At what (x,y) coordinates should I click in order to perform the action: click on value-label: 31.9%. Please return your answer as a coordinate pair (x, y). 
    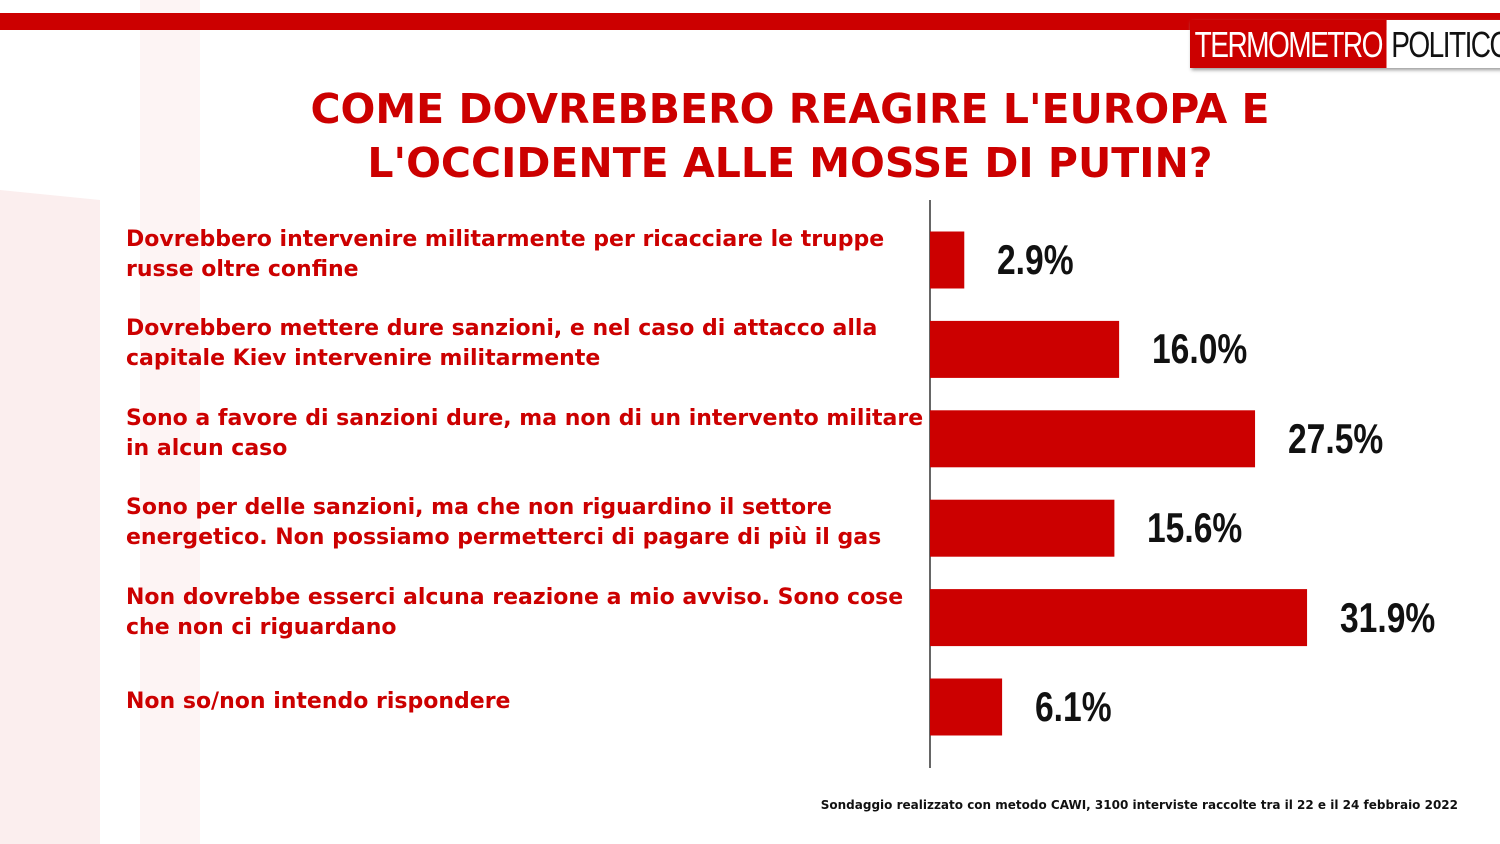
    Looking at the image, I should click on (1388, 617).